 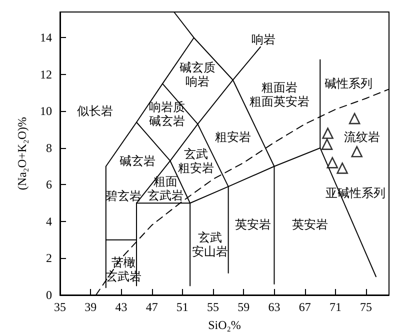 I want to click on x-tick-label: 35, so click(x=60, y=307).